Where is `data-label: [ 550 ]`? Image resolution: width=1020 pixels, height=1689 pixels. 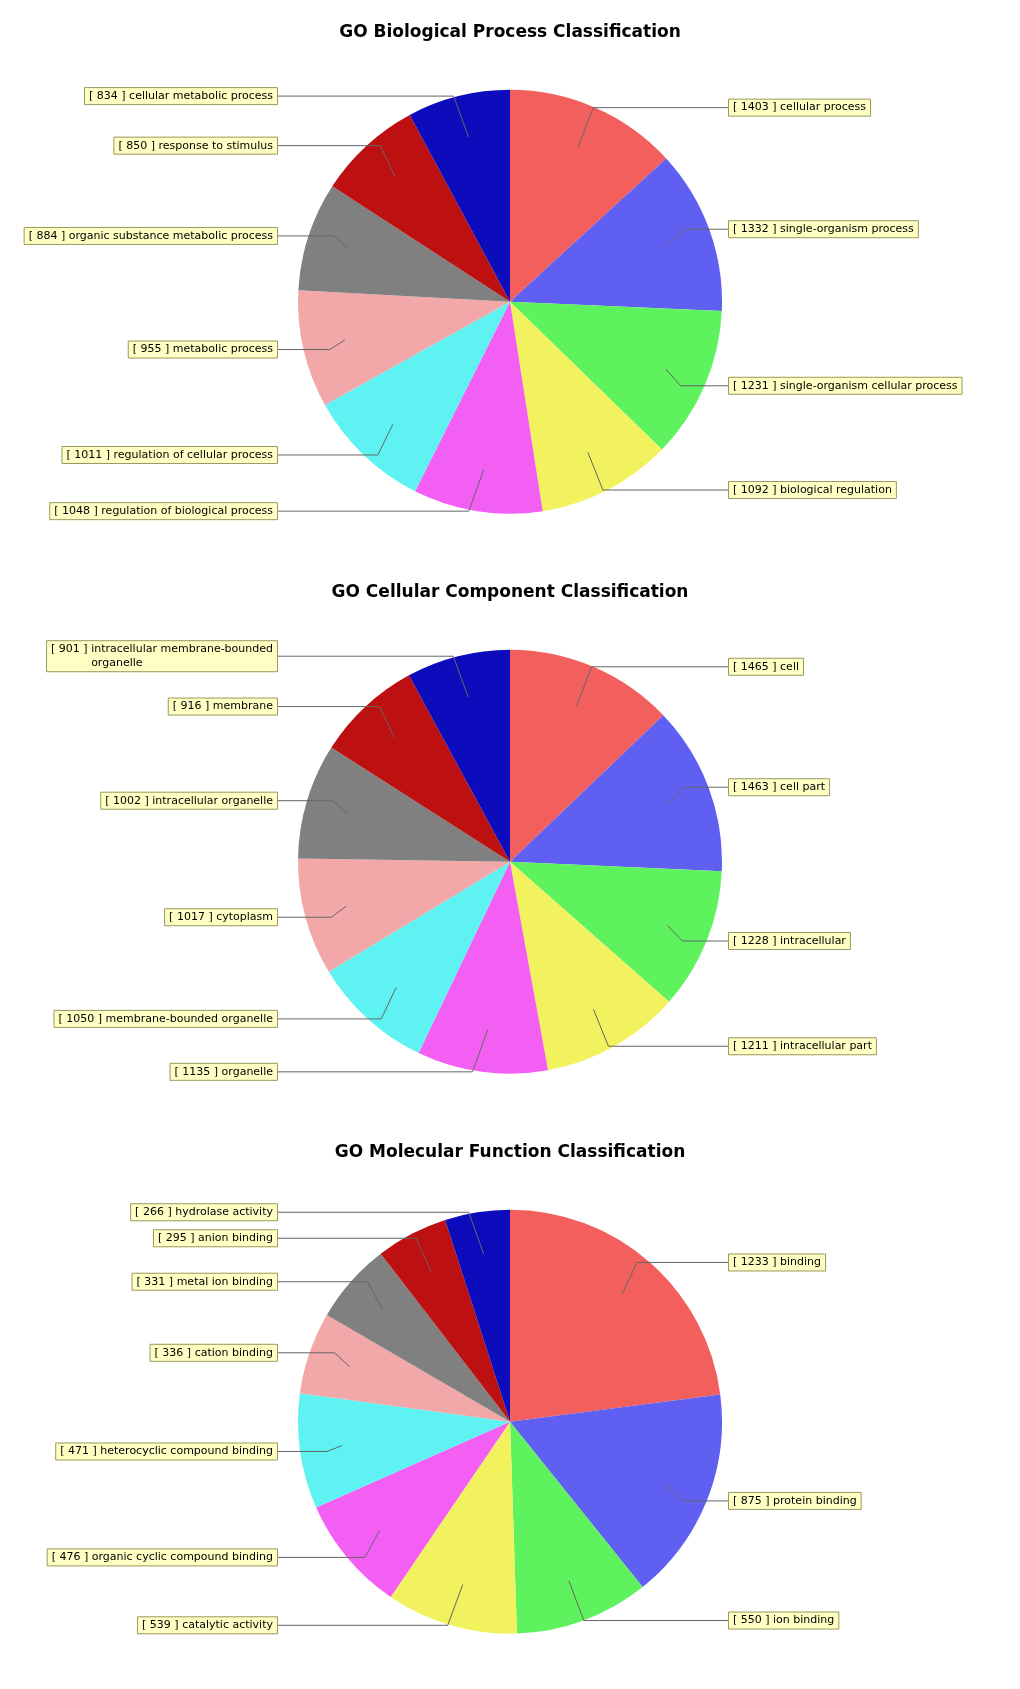 data-label: [ 550 ] is located at coordinates (751, 1620).